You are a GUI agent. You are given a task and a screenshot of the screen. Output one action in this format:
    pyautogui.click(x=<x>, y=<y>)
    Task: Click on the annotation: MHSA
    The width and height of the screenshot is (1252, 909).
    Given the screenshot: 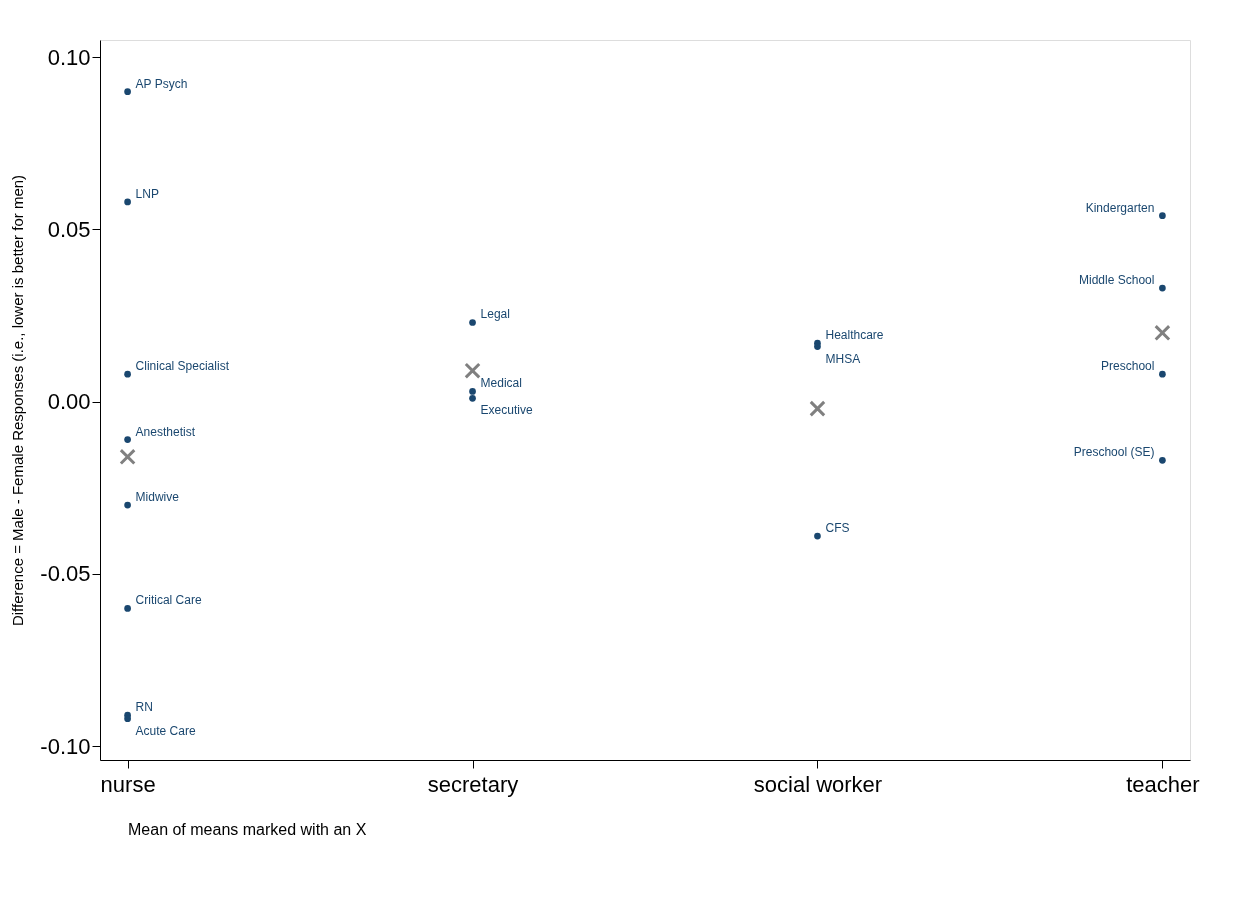 What is the action you would take?
    pyautogui.click(x=843, y=358)
    